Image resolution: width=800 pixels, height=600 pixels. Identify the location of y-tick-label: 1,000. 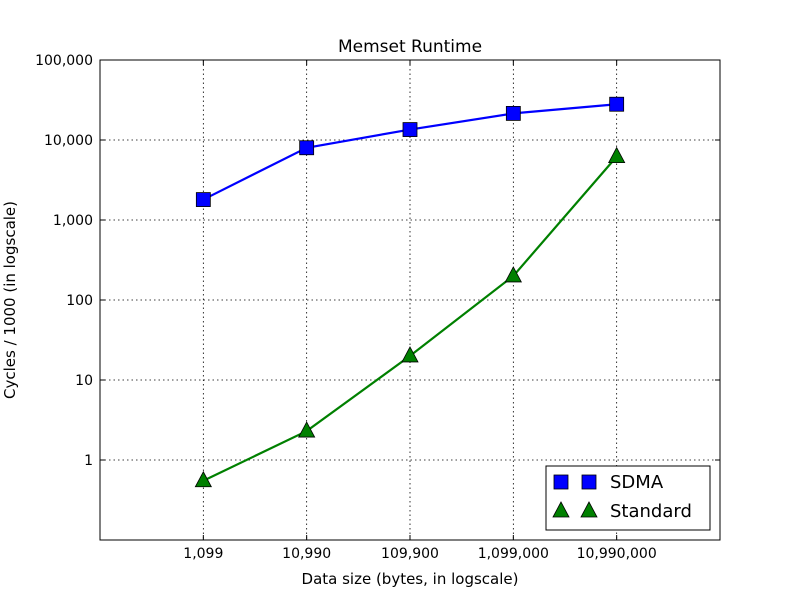
(73, 221).